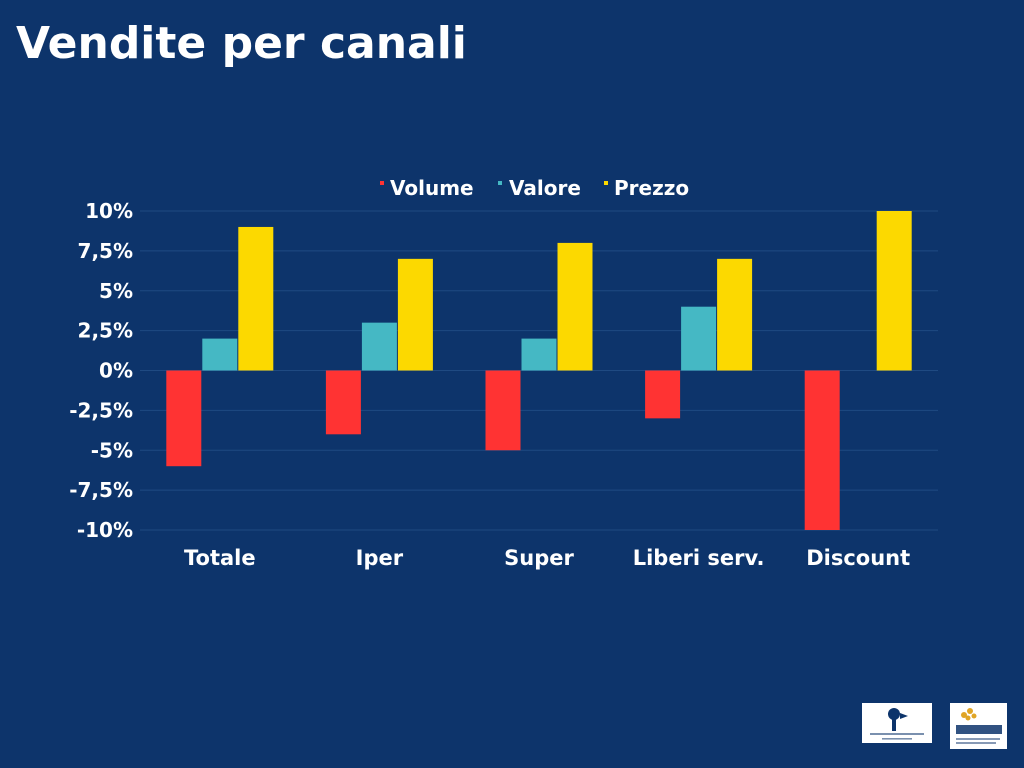  Describe the element at coordinates (432, 188) in the screenshot. I see `legend-label-volume: Volume` at that location.